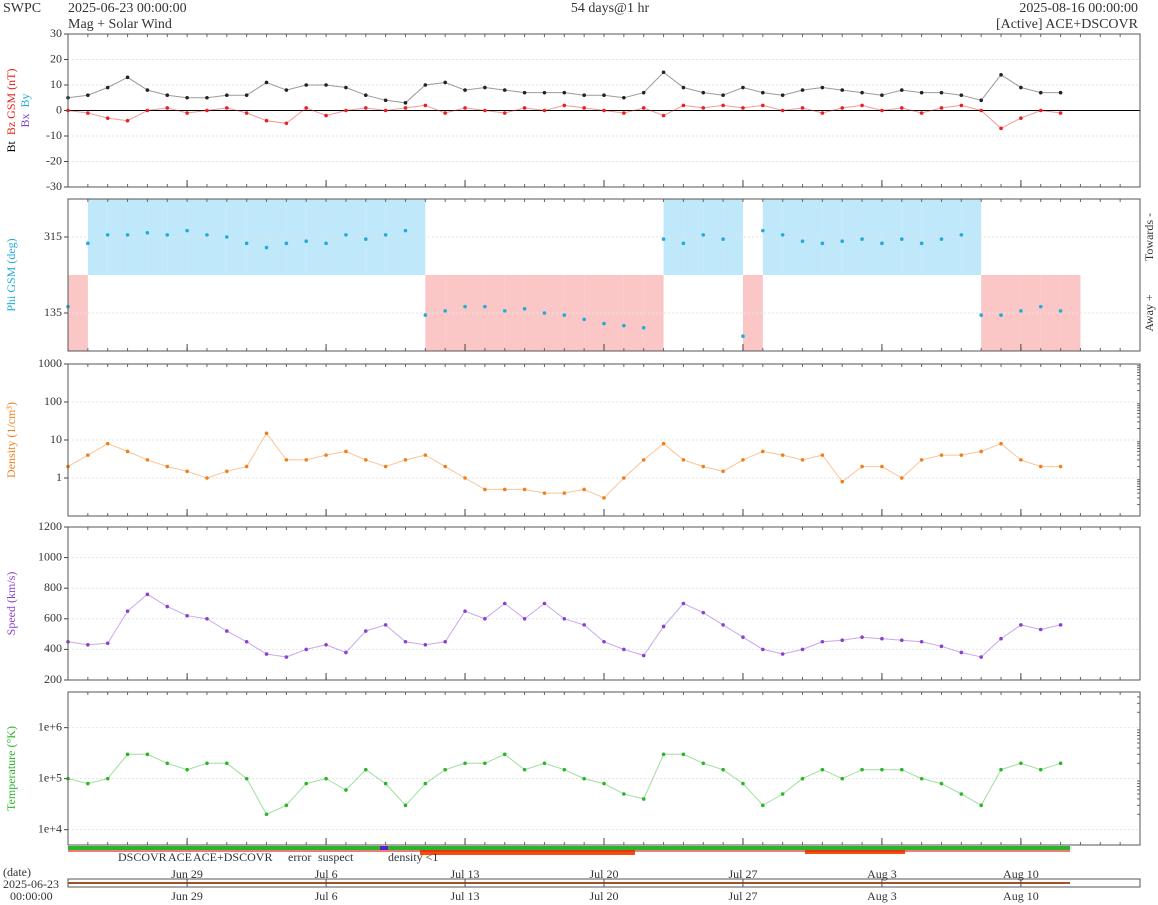  Describe the element at coordinates (50, 726) in the screenshot. I see `y-tick-label: 1e+6` at that location.